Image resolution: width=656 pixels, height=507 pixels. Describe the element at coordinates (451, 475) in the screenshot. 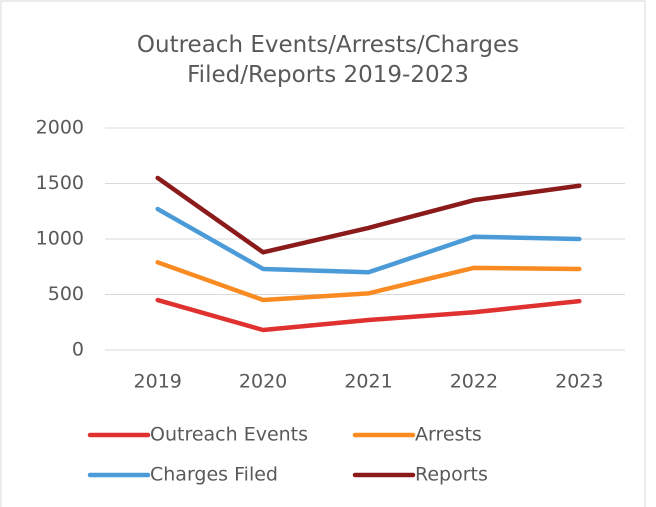

I see `legend-label: Reports` at that location.